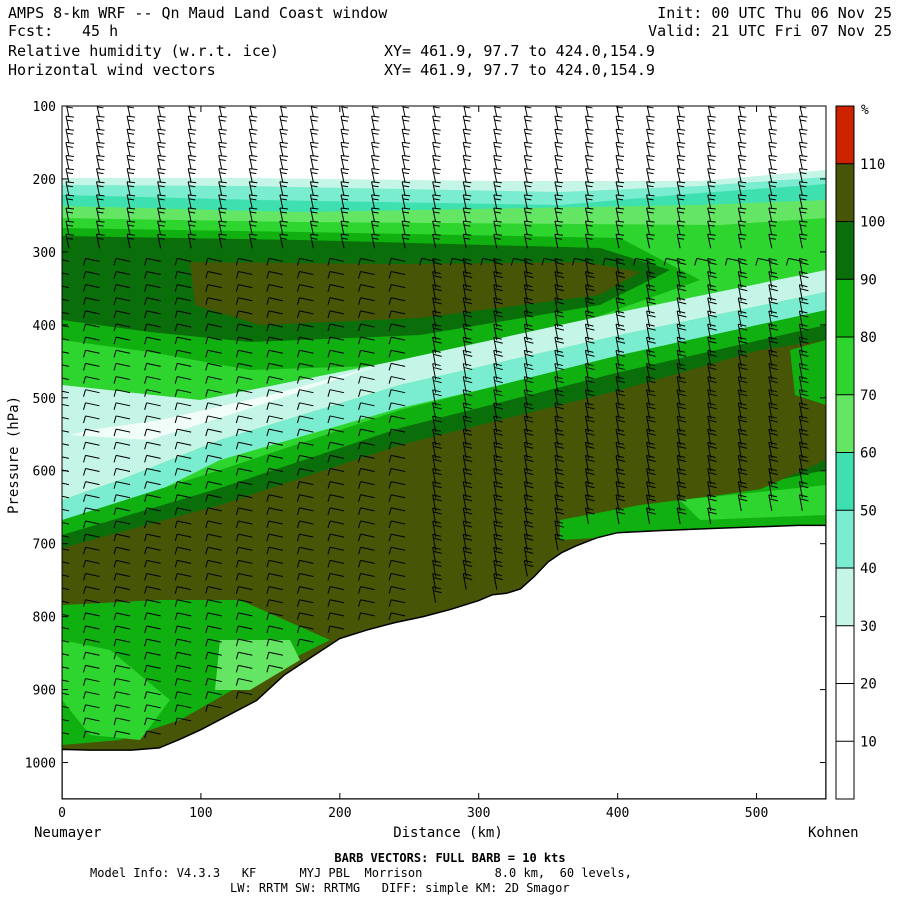  Describe the element at coordinates (44, 180) in the screenshot. I see `y-tick-label: 200` at that location.